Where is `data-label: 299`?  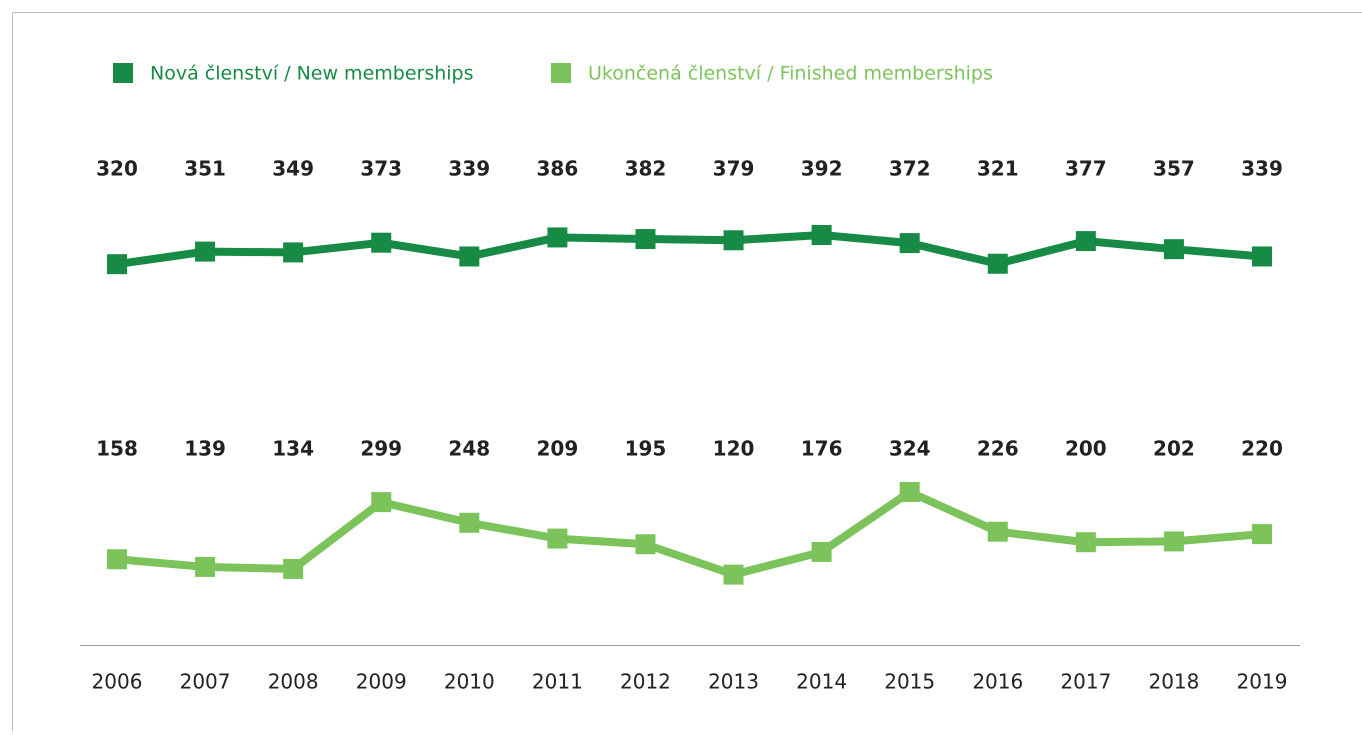
data-label: 299 is located at coordinates (381, 449).